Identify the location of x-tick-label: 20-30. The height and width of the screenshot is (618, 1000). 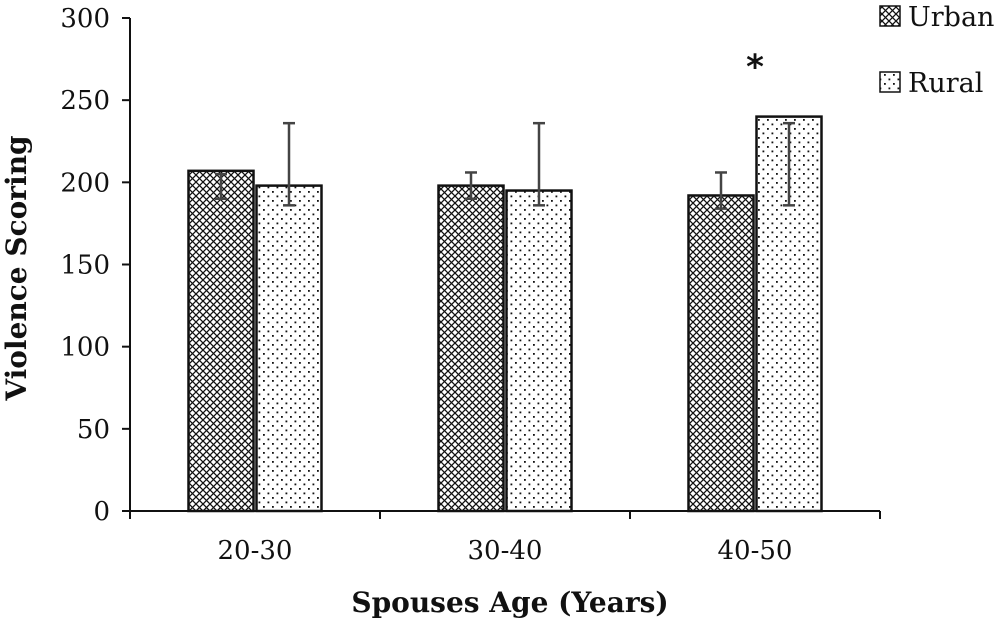
(255, 551).